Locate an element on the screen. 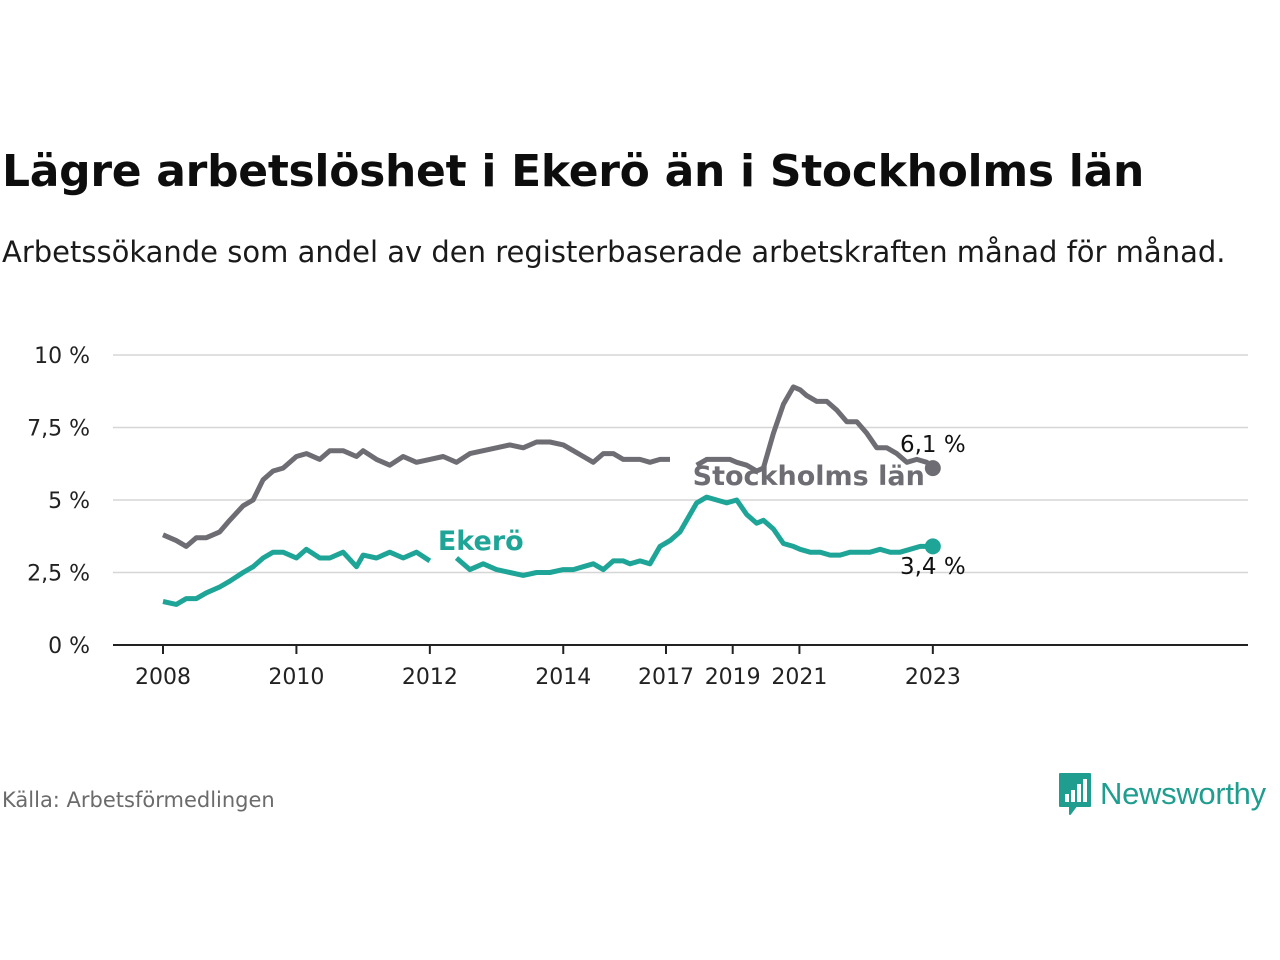 The height and width of the screenshot is (960, 1280). series-endpoint-ekero is located at coordinates (932, 546).